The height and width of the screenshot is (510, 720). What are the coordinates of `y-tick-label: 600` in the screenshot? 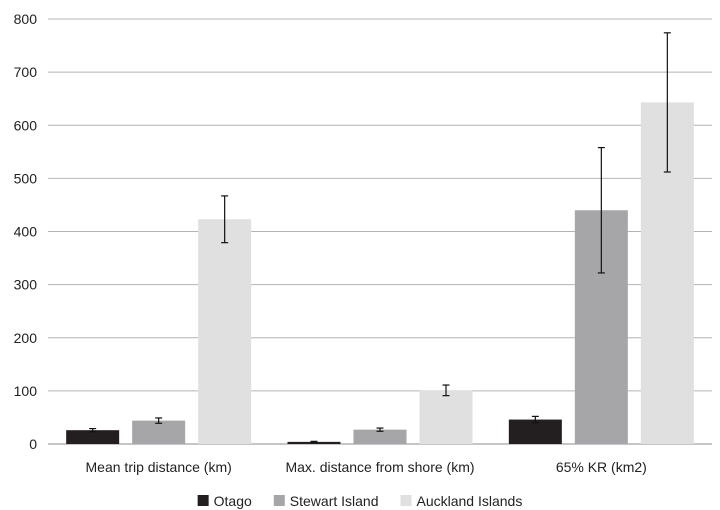 It's located at (26, 125).